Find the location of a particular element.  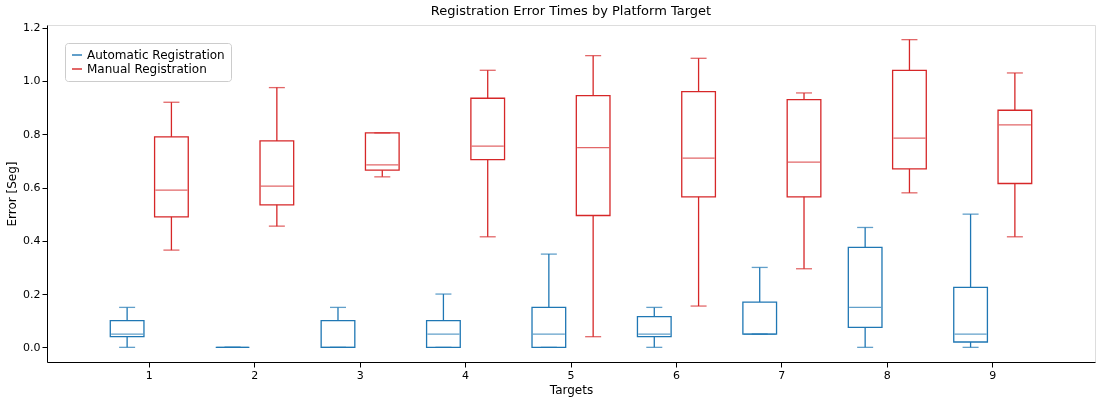

y-tick-label: 1.2 is located at coordinates (32, 28).